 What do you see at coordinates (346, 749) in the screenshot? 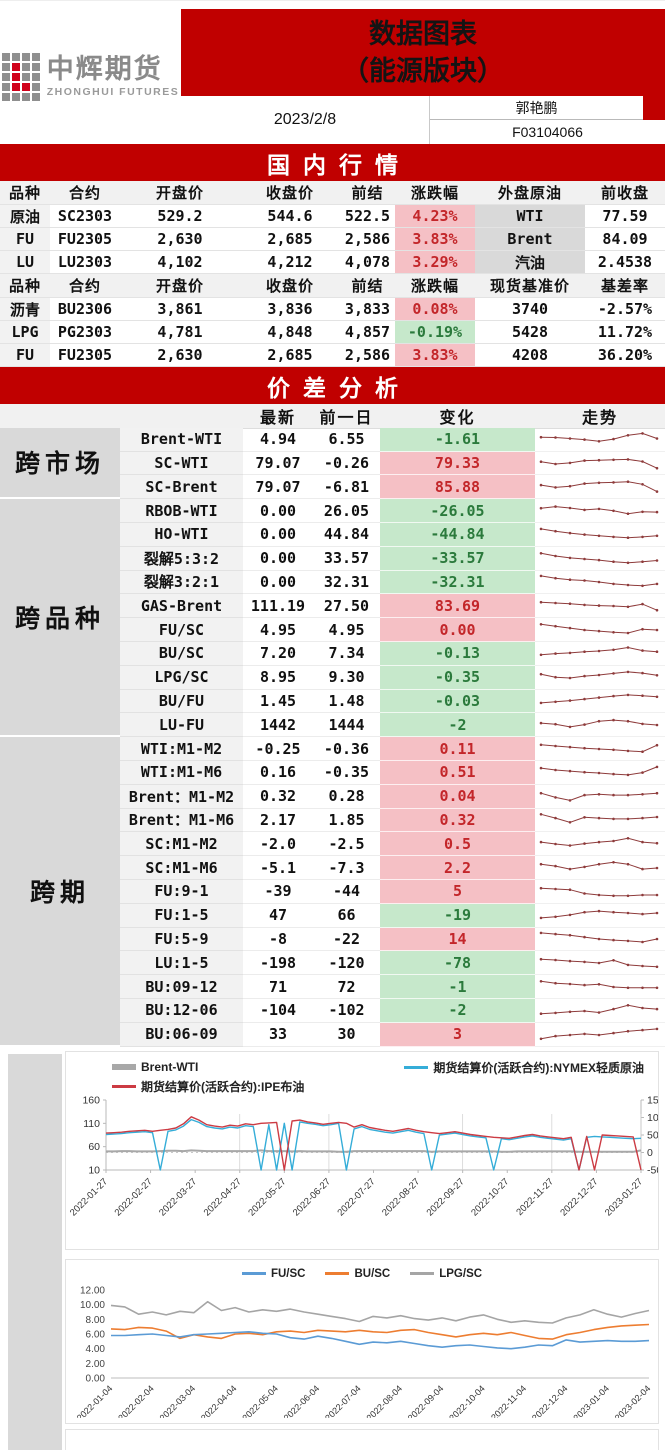
I see `spread-prevday-cell: -0.36` at bounding box center [346, 749].